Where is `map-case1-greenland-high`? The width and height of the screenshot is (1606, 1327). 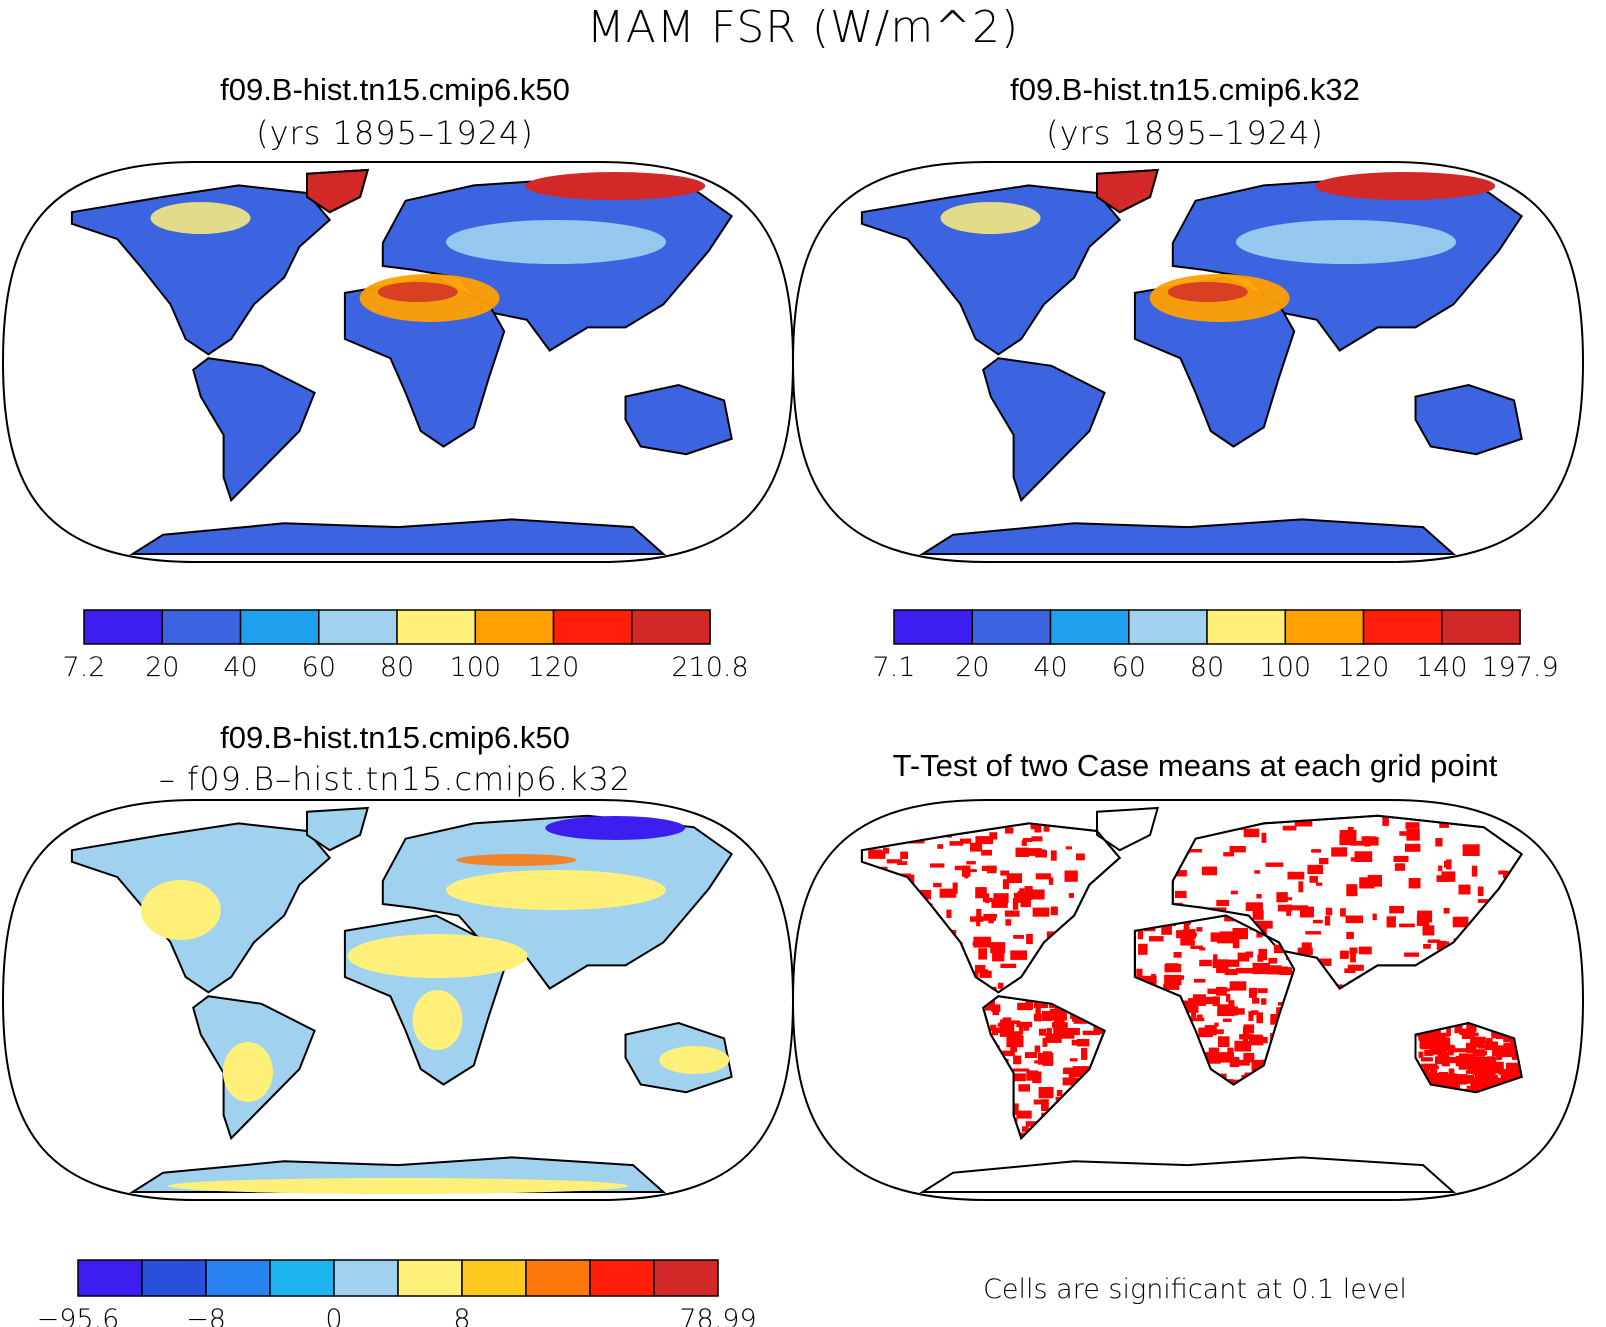
map-case1-greenland-high is located at coordinates (338, 191).